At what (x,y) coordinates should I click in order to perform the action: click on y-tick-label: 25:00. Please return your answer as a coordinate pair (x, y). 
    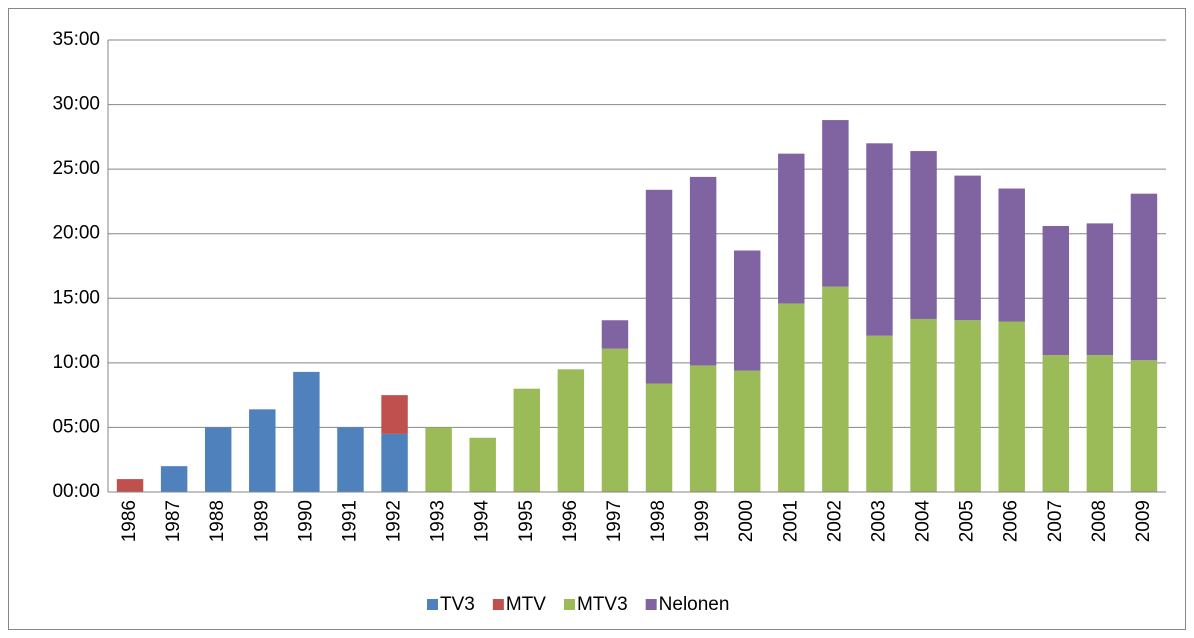
    Looking at the image, I should click on (76, 168).